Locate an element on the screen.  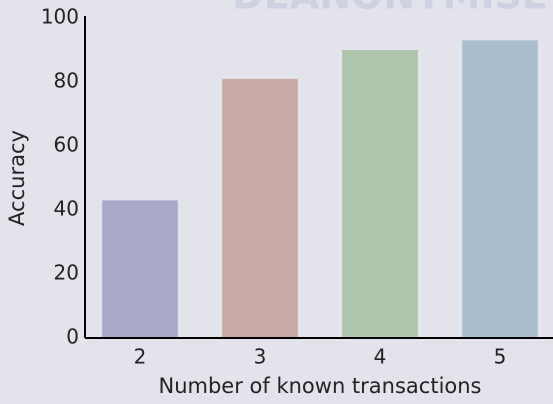
chart-title: DEANONYMISE is located at coordinates (390, 9).